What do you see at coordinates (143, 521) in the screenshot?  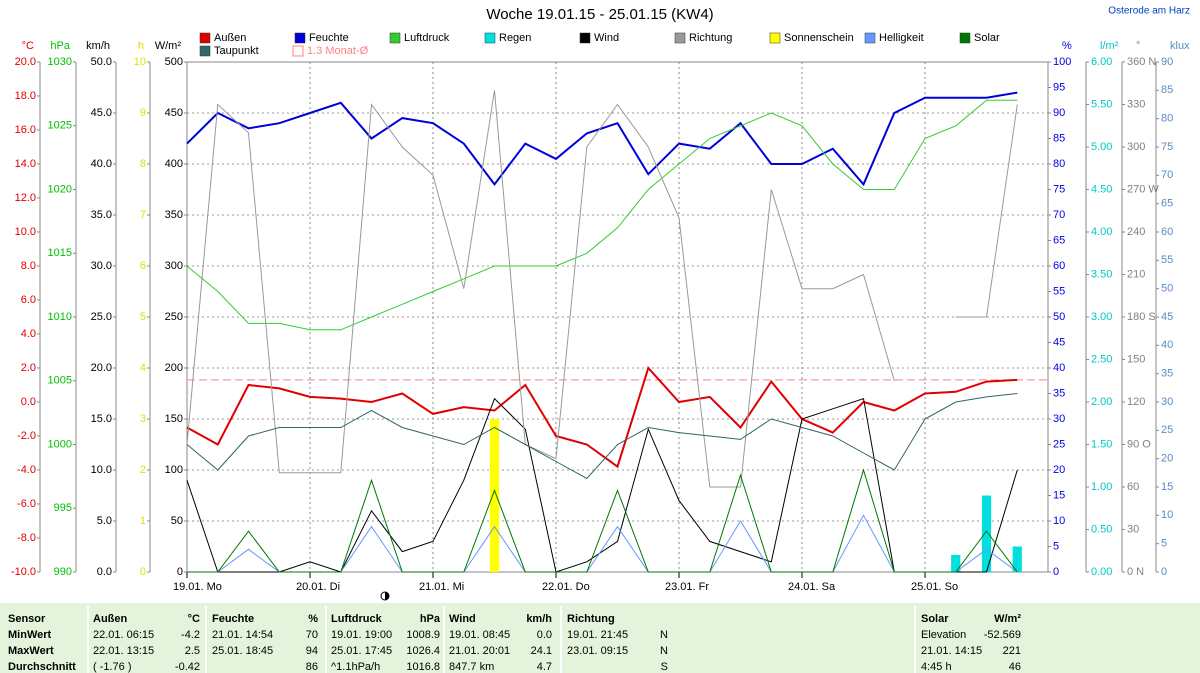 I see `y-tick-label: 1` at bounding box center [143, 521].